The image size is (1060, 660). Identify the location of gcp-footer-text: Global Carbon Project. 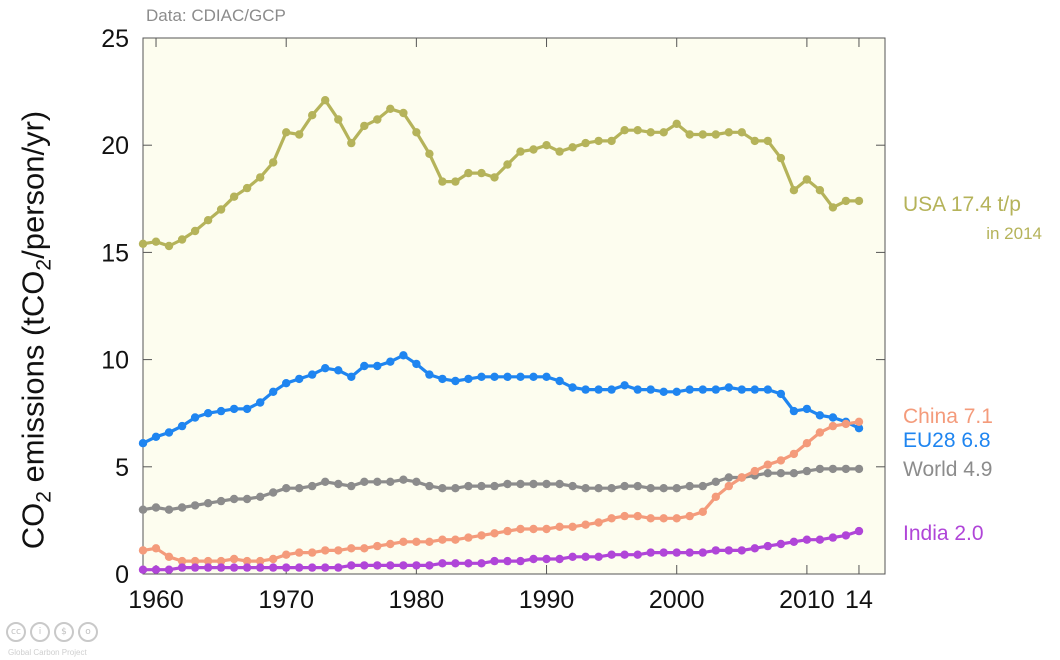
(47, 652).